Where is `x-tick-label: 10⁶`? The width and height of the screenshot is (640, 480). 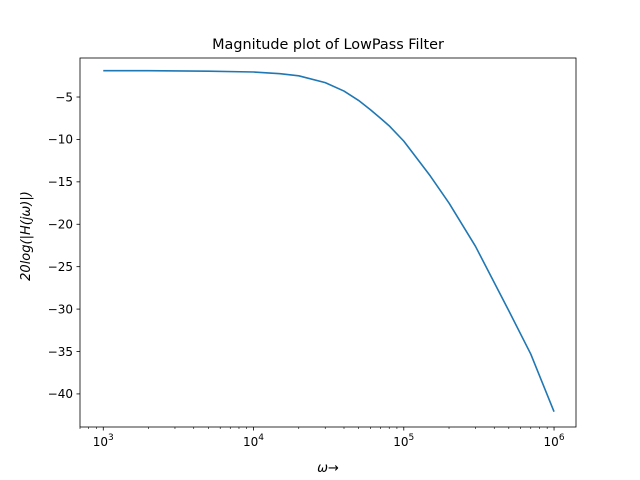 x-tick-label: 10⁶ is located at coordinates (554, 441).